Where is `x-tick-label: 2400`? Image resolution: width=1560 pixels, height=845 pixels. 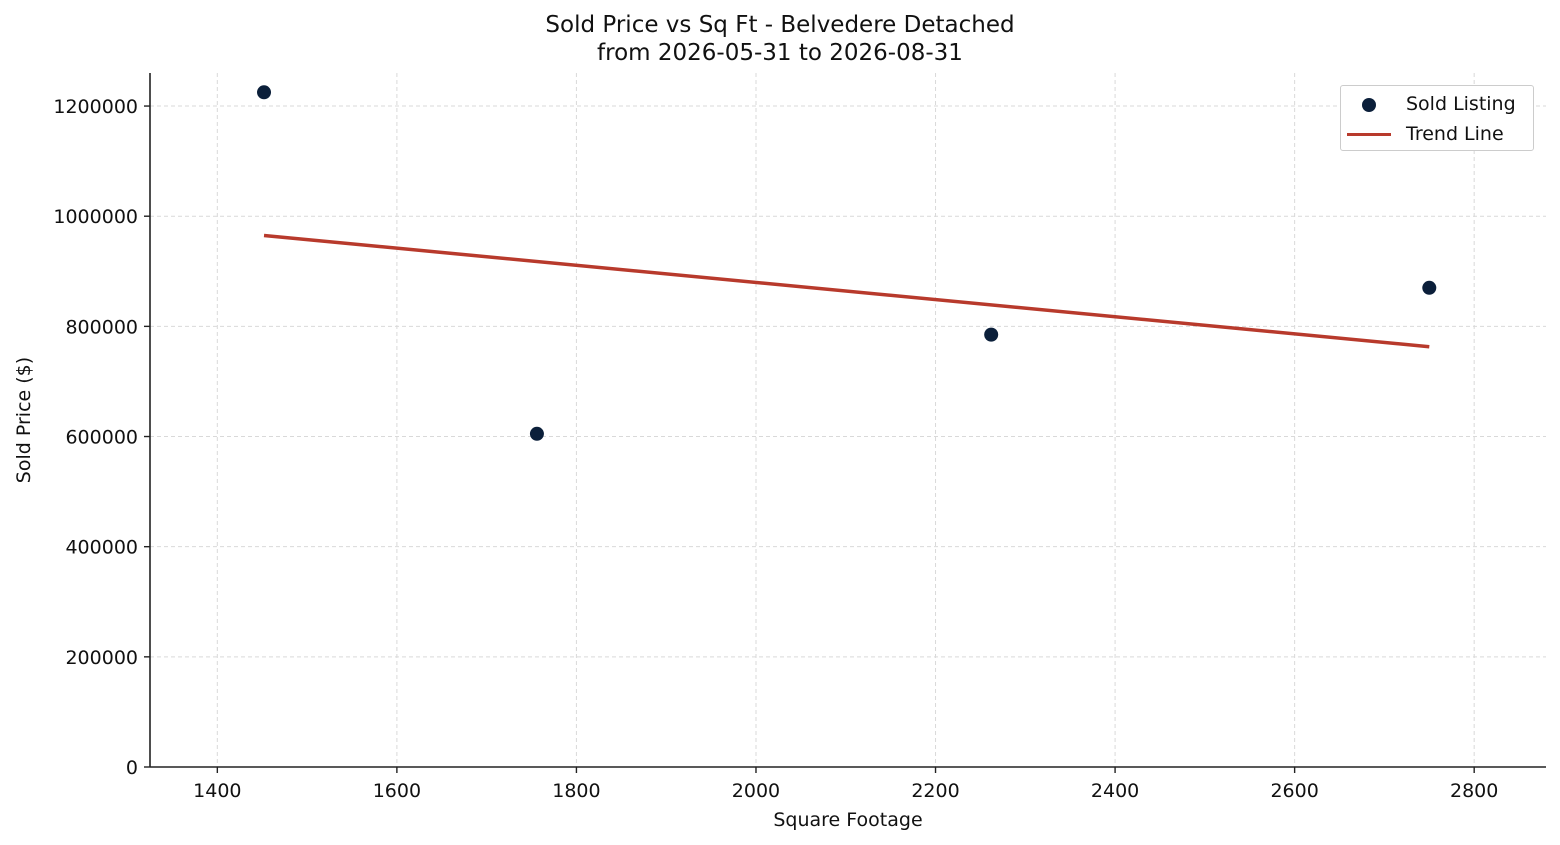
x-tick-label: 2400 is located at coordinates (1115, 791).